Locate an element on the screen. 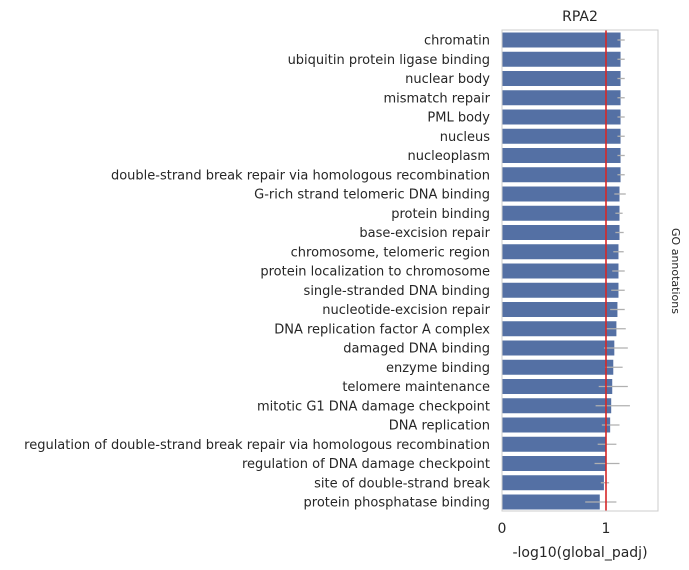 This screenshot has width=689, height=570. chart-title: RPA2 is located at coordinates (580, 17).